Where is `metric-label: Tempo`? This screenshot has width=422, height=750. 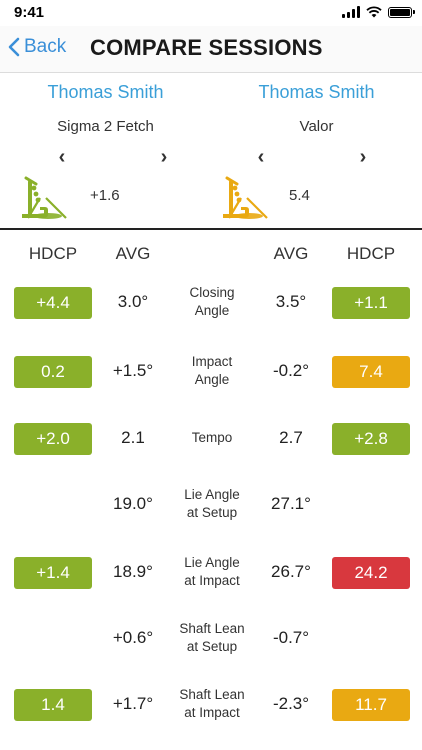 metric-label: Tempo is located at coordinates (212, 438).